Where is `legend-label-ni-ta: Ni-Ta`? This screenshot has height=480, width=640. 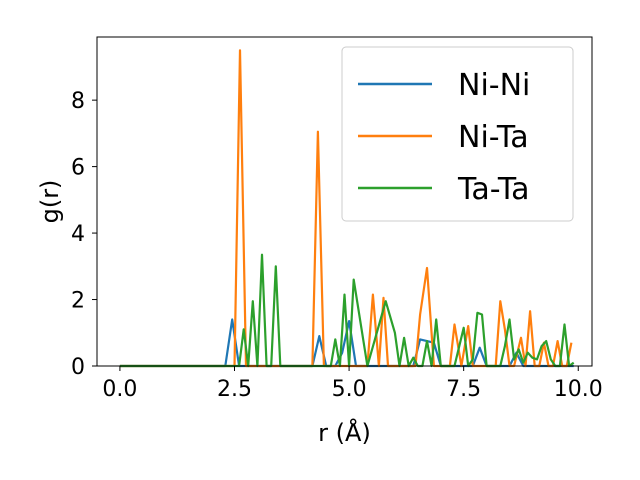
legend-label-ni-ta: Ni-Ta is located at coordinates (493, 137).